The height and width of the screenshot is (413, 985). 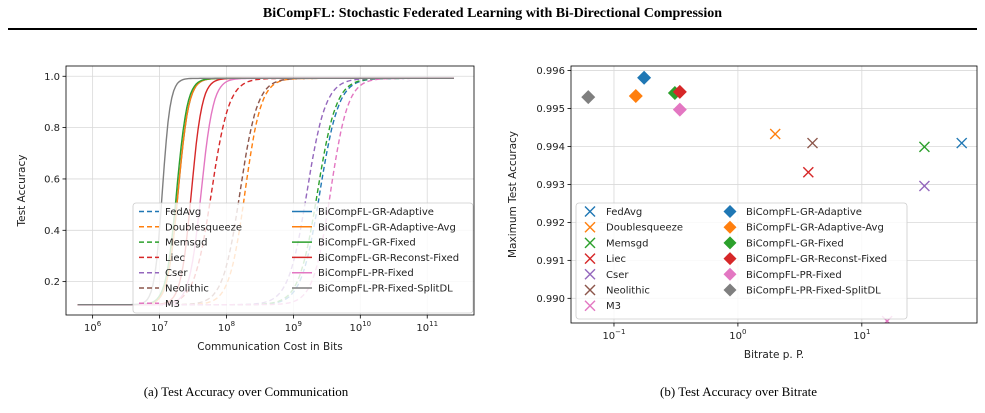 What do you see at coordinates (186, 243) in the screenshot?
I see `legend-label: Memsgd` at bounding box center [186, 243].